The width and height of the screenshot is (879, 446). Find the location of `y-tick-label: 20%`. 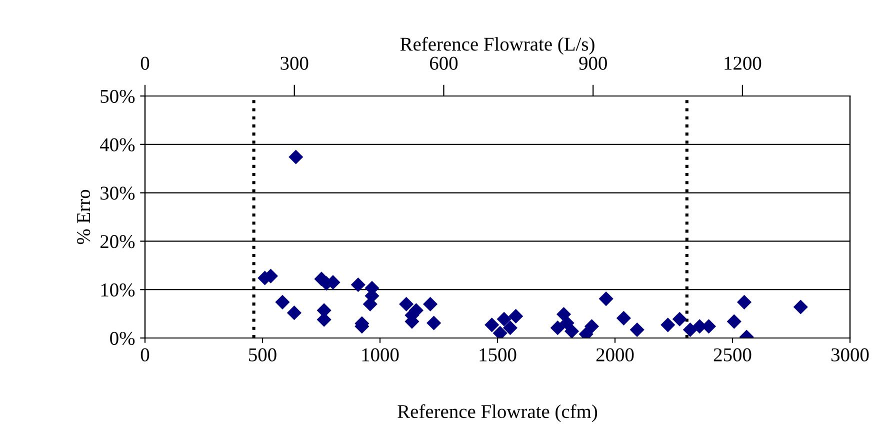

y-tick-label: 20% is located at coordinates (117, 241).